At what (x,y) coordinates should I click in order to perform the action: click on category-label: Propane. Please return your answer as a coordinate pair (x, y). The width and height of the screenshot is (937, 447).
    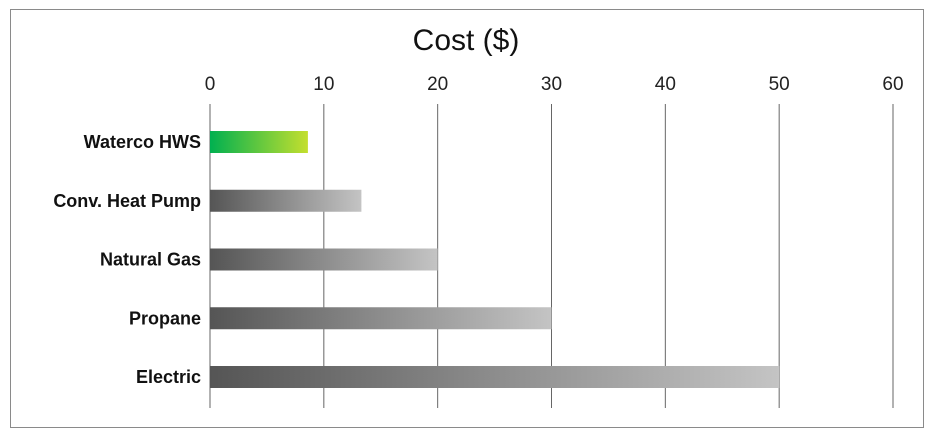
    Looking at the image, I should click on (165, 318).